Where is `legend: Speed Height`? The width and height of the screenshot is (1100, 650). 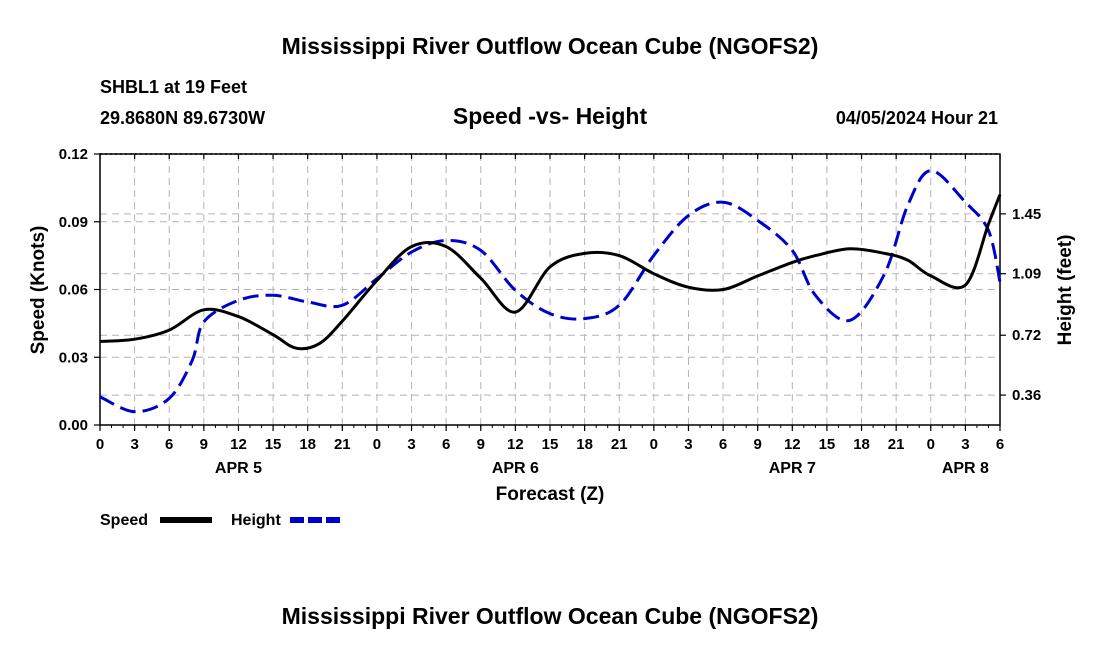
legend: Speed Height is located at coordinates (221, 520).